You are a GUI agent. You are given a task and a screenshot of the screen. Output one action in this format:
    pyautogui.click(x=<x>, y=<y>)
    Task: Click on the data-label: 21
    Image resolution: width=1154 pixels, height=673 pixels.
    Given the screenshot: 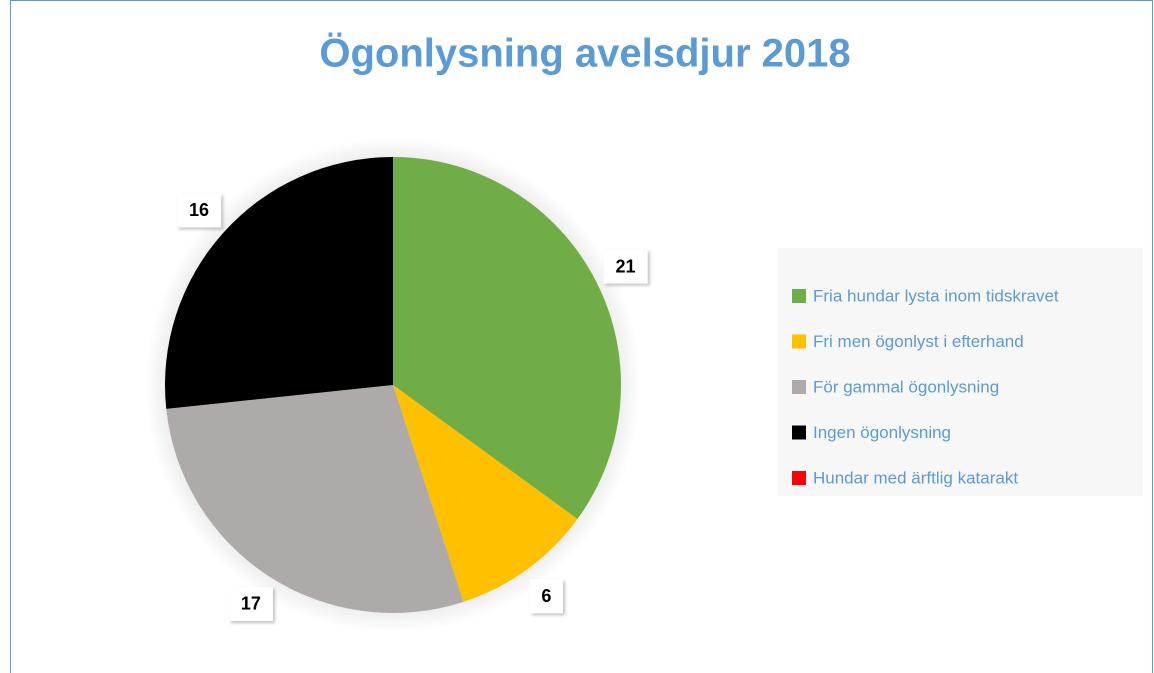 What is the action you would take?
    pyautogui.click(x=626, y=266)
    